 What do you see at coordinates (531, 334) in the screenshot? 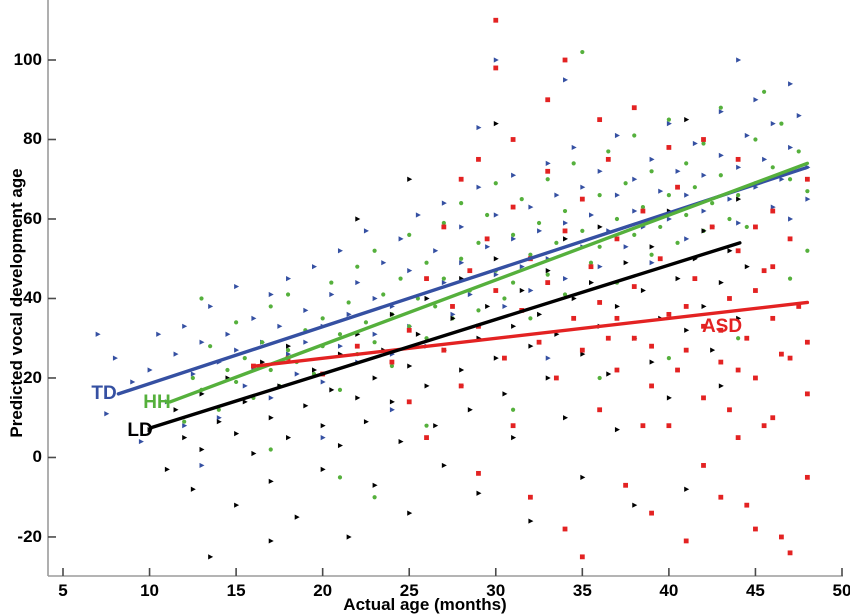
I see `asd-trend-line` at bounding box center [531, 334].